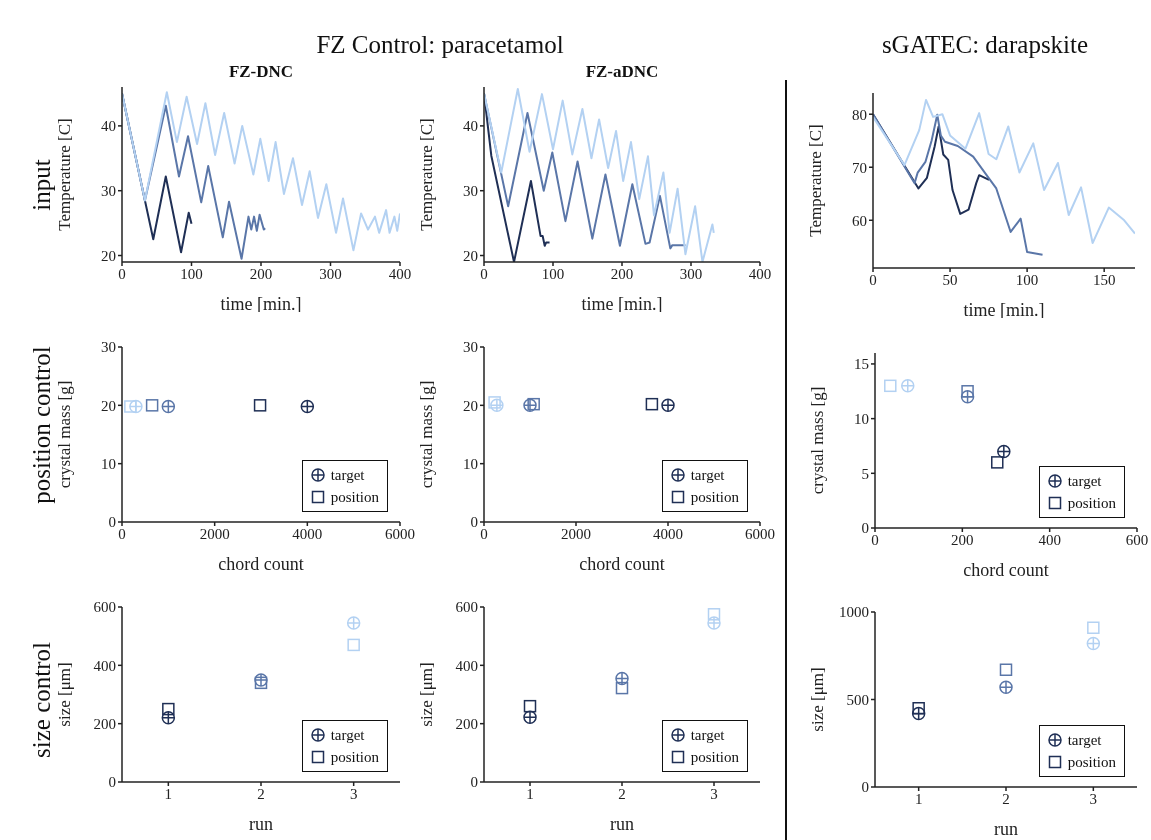 The image size is (1151, 840). Describe the element at coordinates (861, 364) in the screenshot. I see `y-tick-label: 15` at that location.